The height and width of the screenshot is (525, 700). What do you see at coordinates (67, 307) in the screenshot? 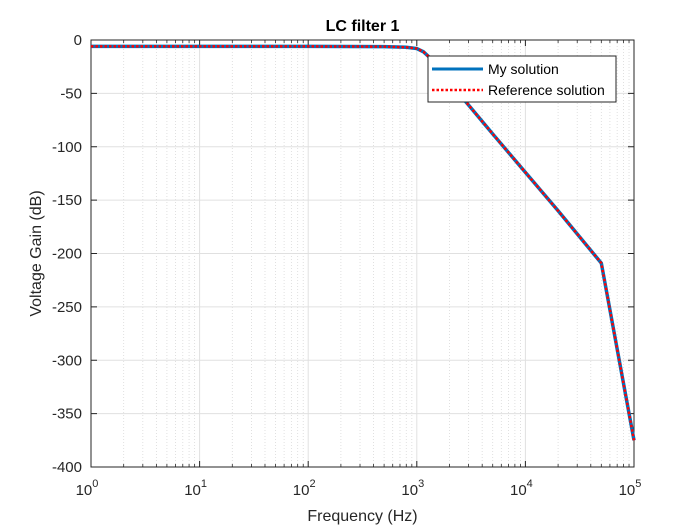
I see `y-tick-label: -250` at bounding box center [67, 307].